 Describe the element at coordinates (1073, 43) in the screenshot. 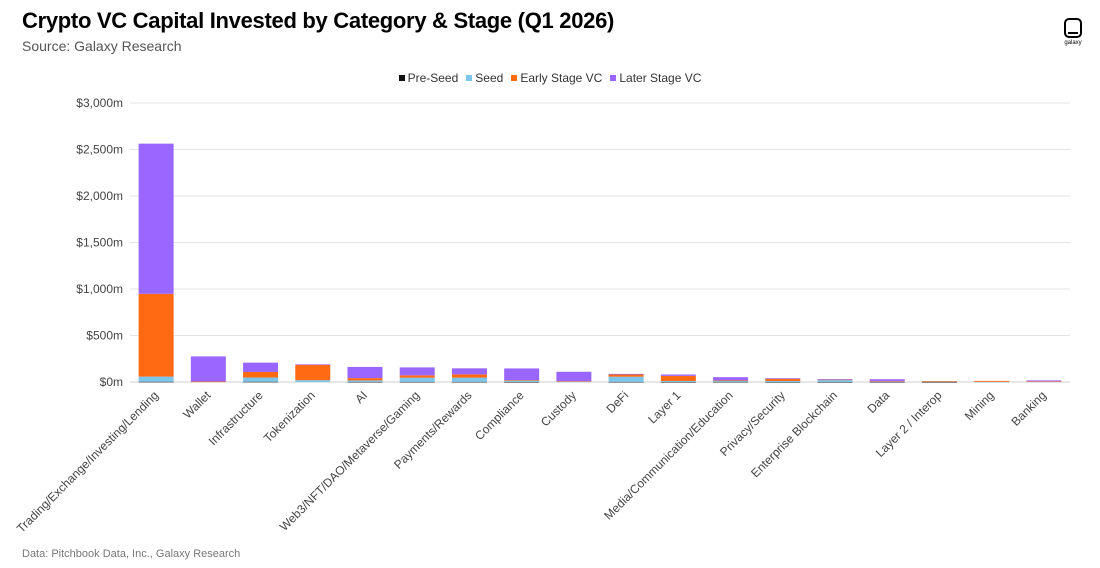

I see `galaxy-logo-text: galaxy` at that location.